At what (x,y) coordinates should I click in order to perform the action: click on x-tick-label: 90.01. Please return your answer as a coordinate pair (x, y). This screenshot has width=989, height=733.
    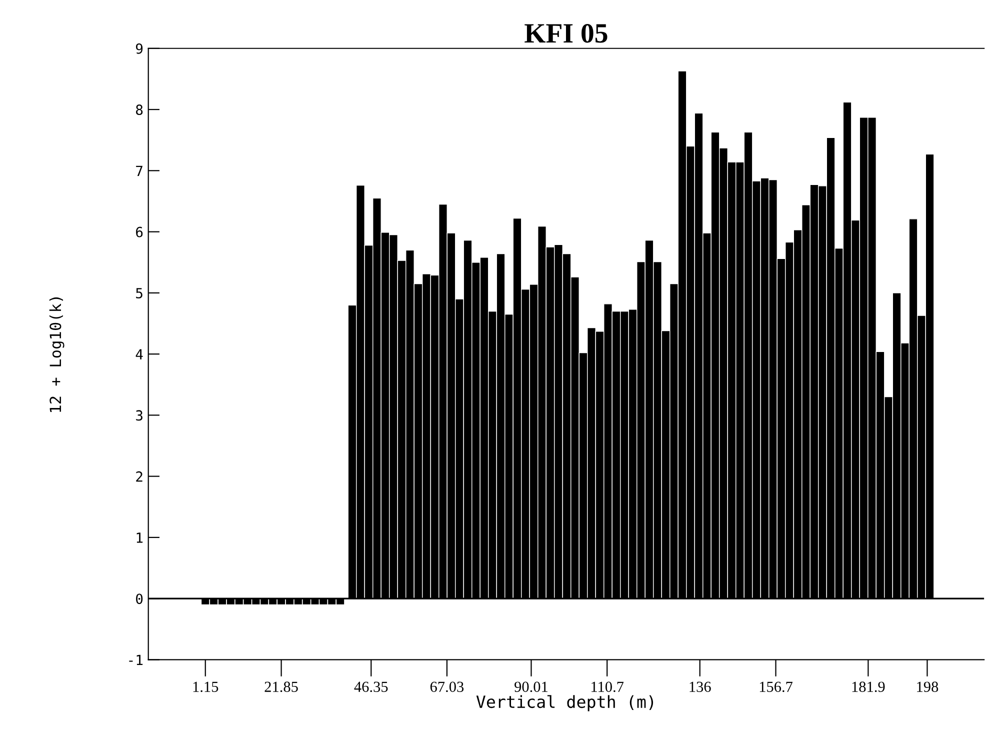
    Looking at the image, I should click on (531, 687).